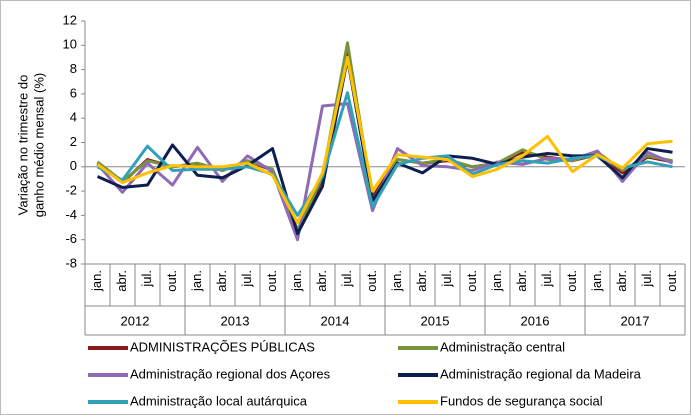 The height and width of the screenshot is (415, 691). What do you see at coordinates (71, 238) in the screenshot?
I see `y-tick-label: -6` at bounding box center [71, 238].